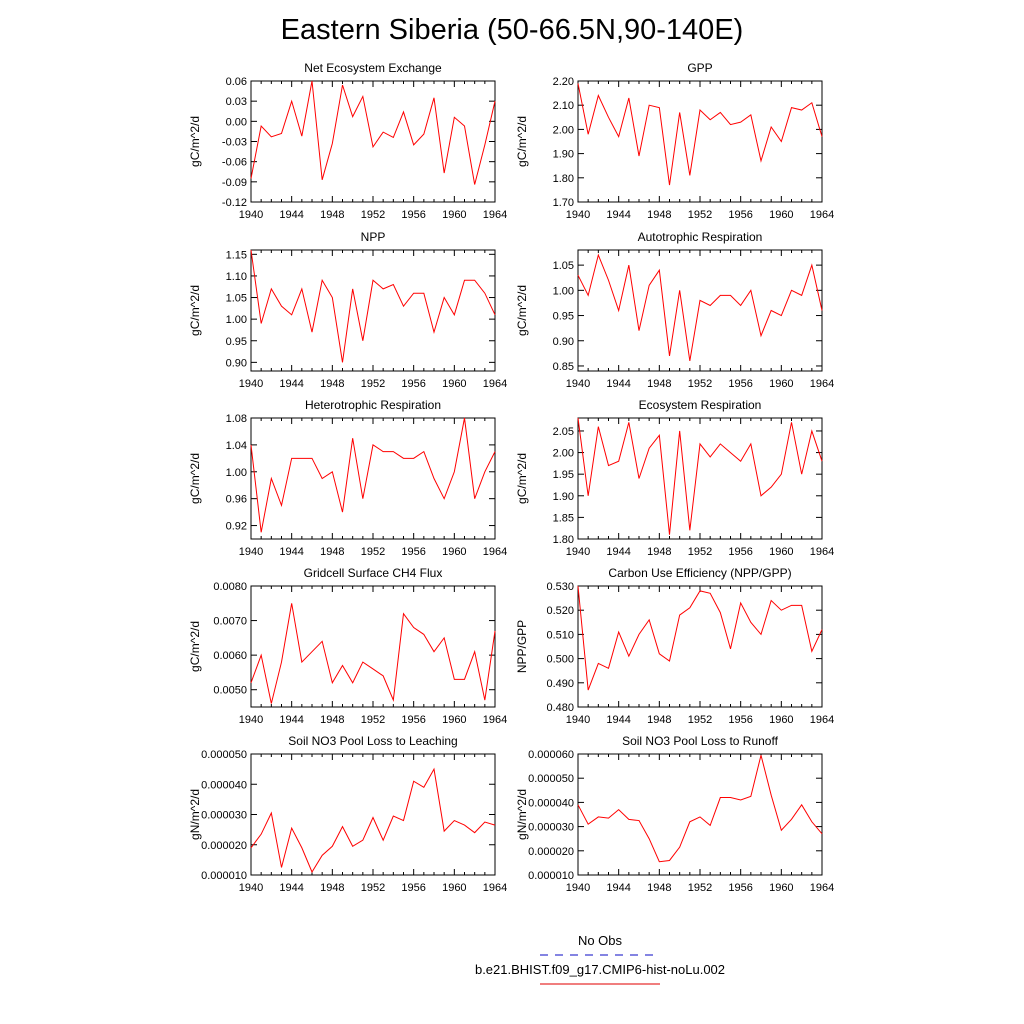  I want to click on y-tick-label: -0.06, so click(234, 163).